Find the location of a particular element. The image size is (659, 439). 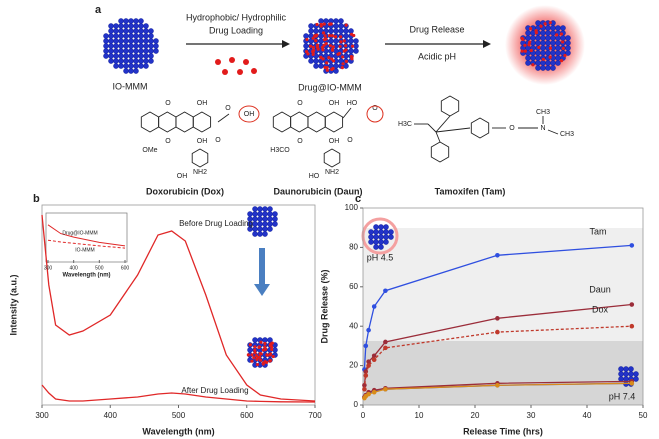

step-label: Hydrophobic/ Hydrophilic is located at coordinates (236, 17).